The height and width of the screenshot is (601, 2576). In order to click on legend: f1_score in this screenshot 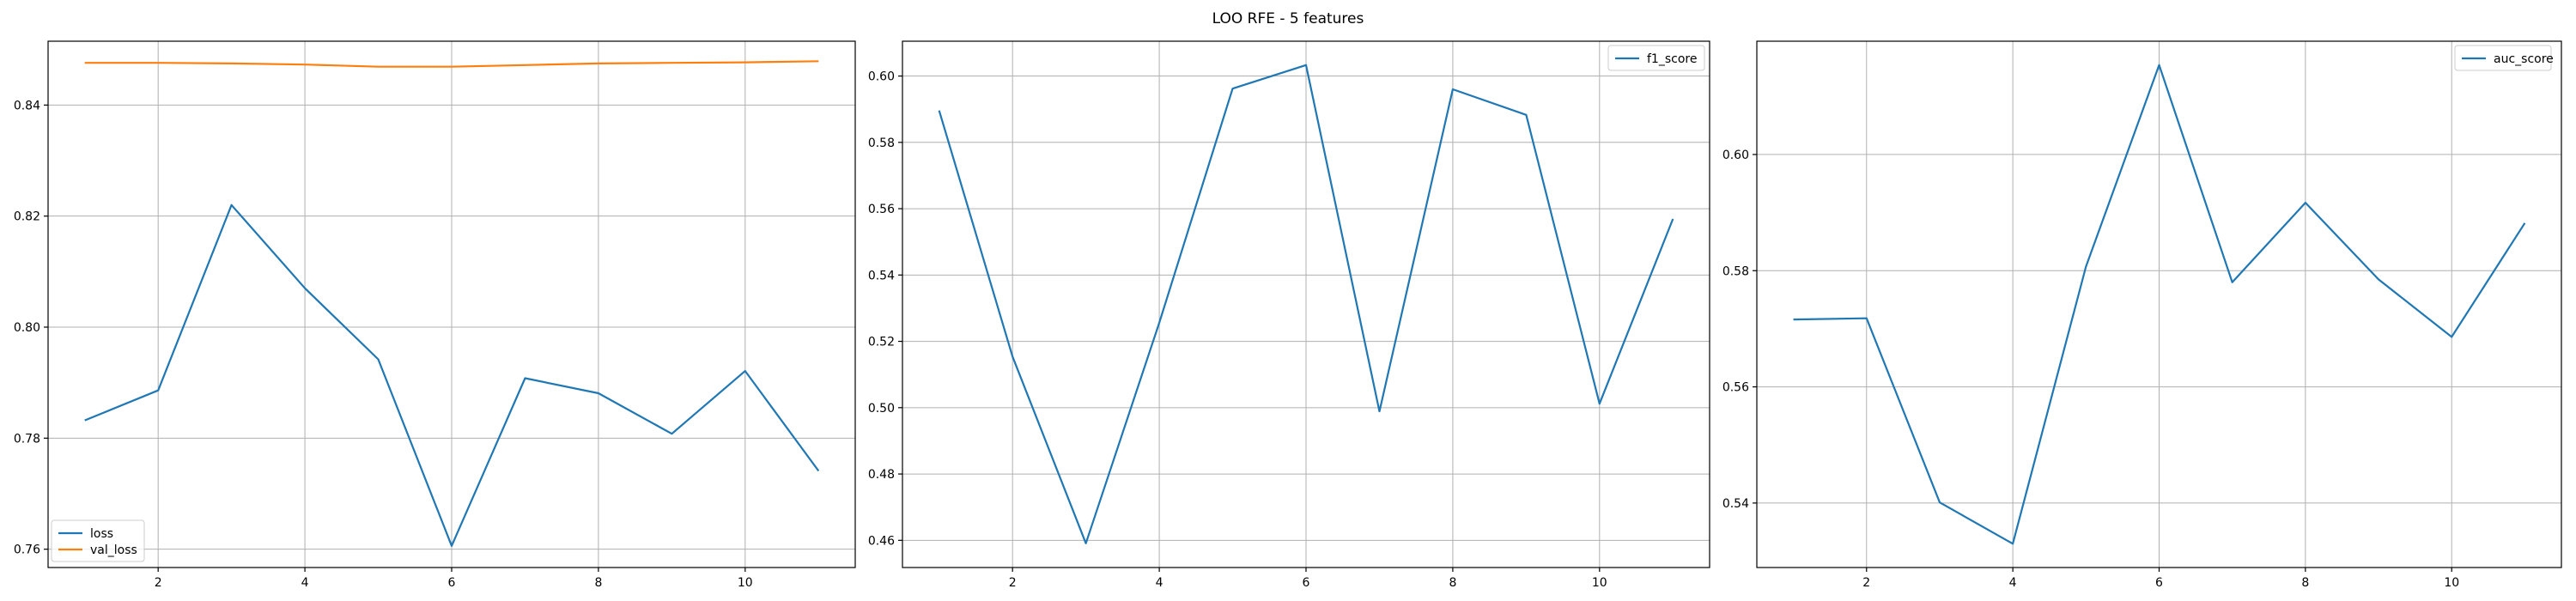, I will do `click(1656, 58)`.